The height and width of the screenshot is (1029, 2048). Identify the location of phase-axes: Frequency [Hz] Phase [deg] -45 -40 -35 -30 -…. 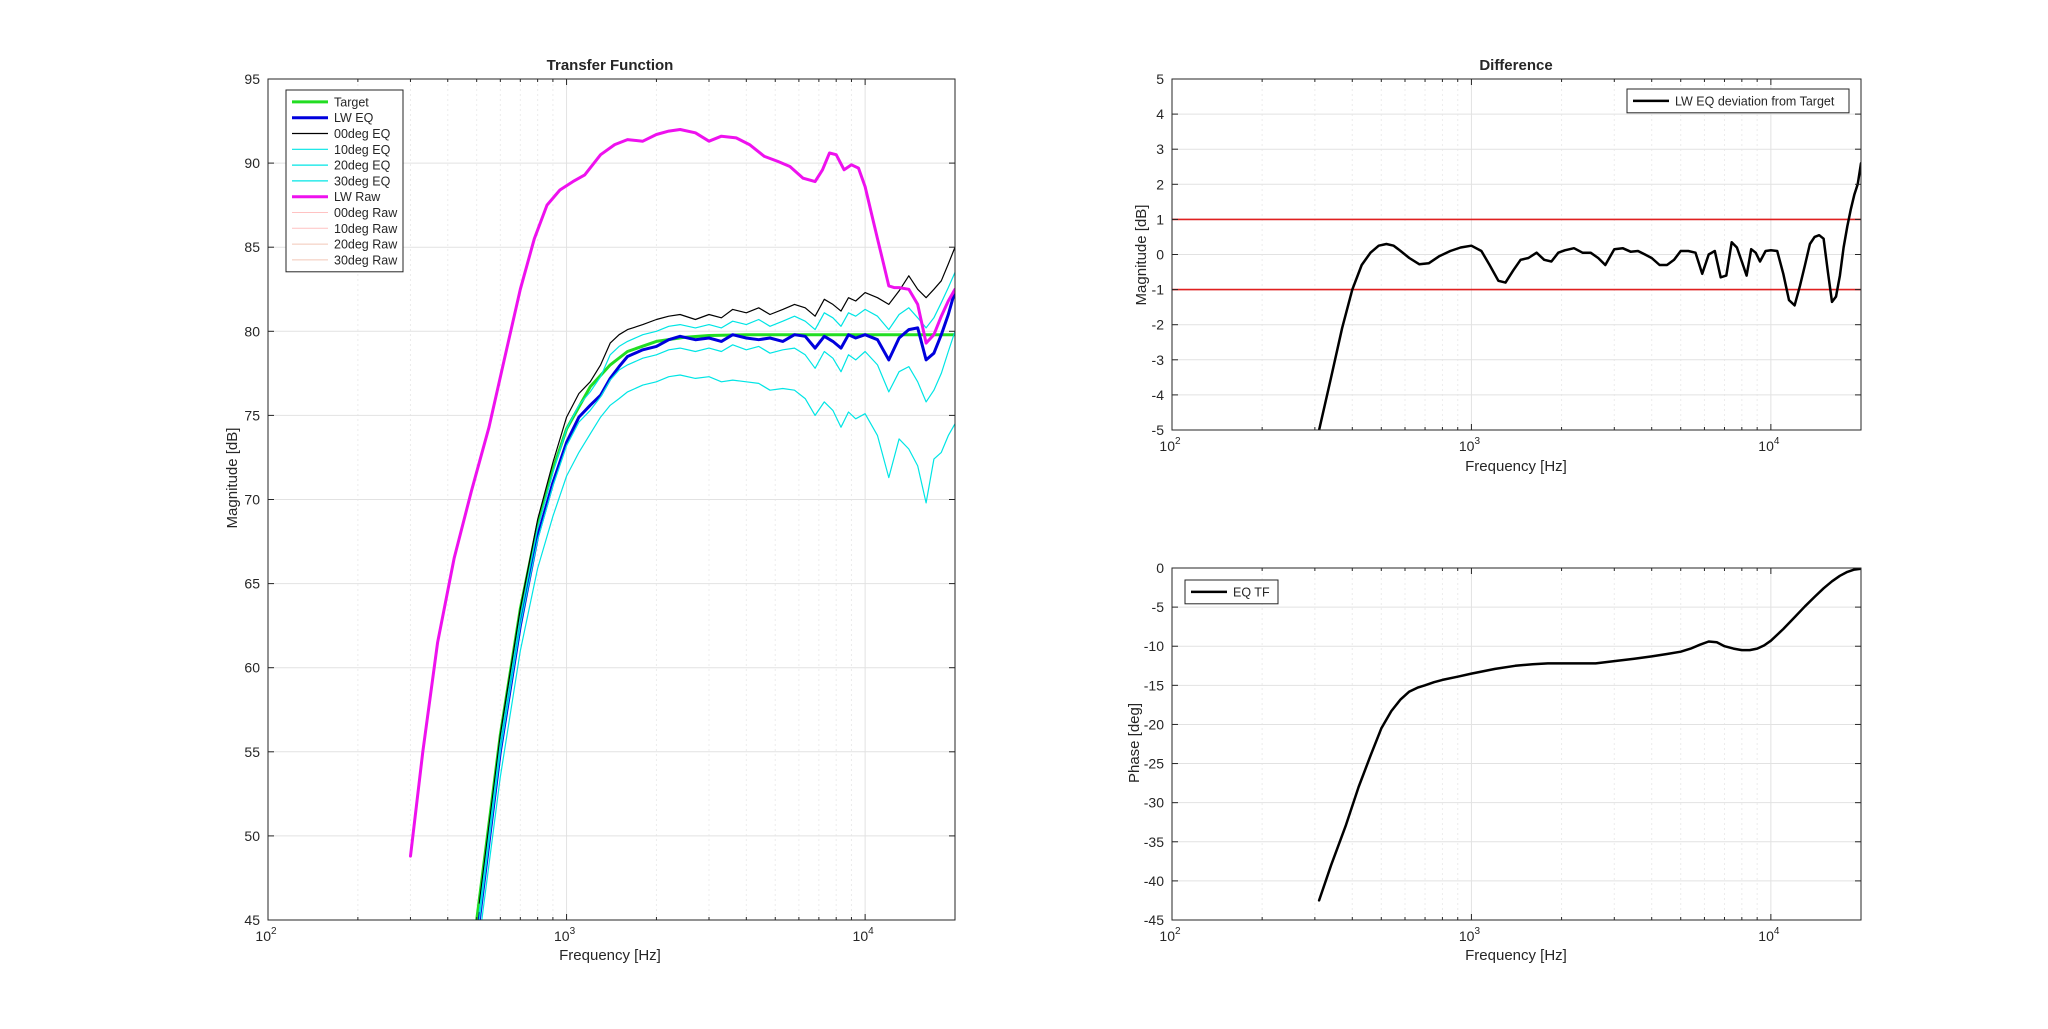
(1494, 762).